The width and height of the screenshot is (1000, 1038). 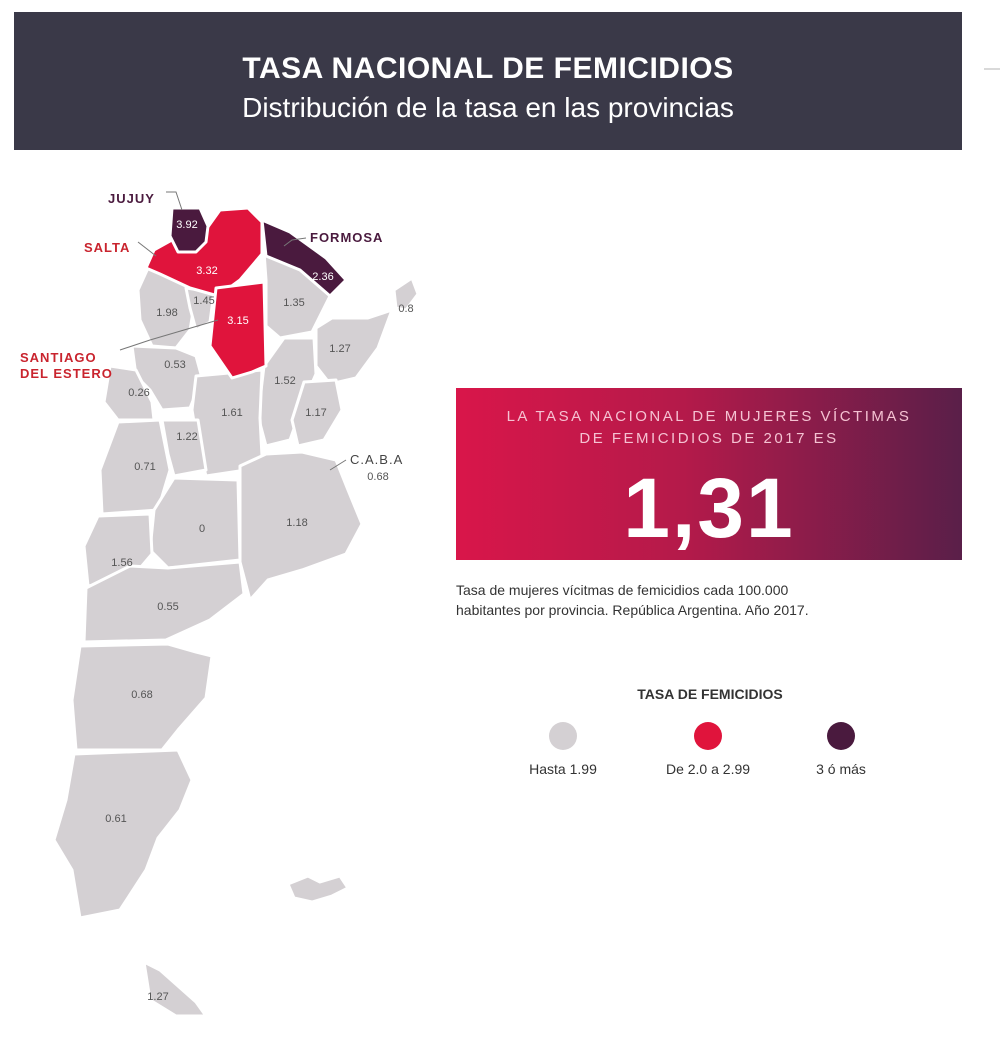 I want to click on value-tierra-del-fuego: 1.27, so click(x=157, y=997).